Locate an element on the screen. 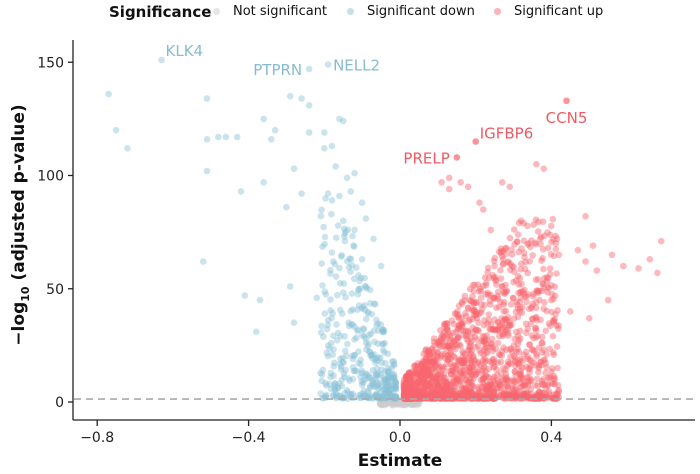  x-tick-label: −0.4 is located at coordinates (249, 438).